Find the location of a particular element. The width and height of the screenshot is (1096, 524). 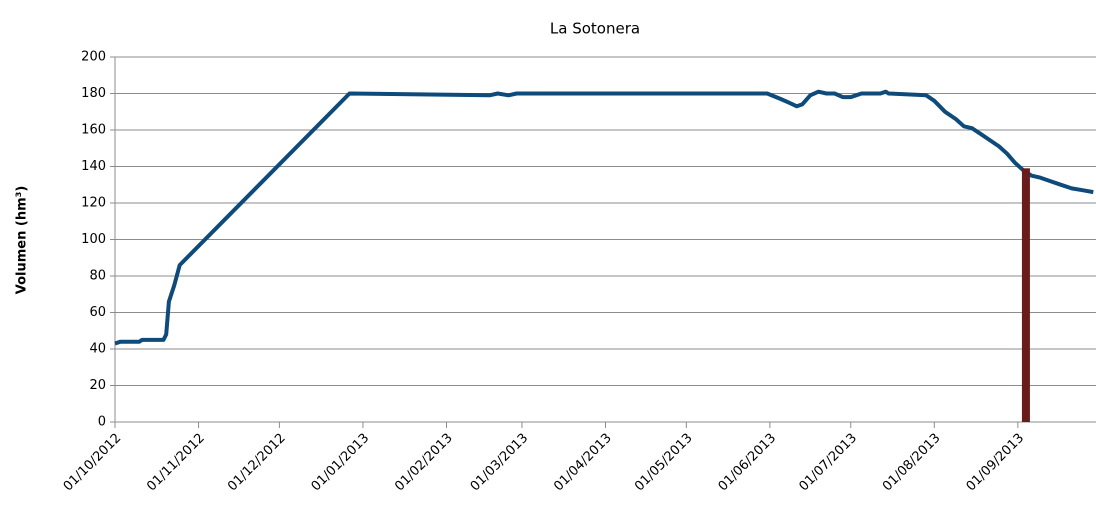

x-tick-label: 01/04/2013 is located at coordinates (583, 463).